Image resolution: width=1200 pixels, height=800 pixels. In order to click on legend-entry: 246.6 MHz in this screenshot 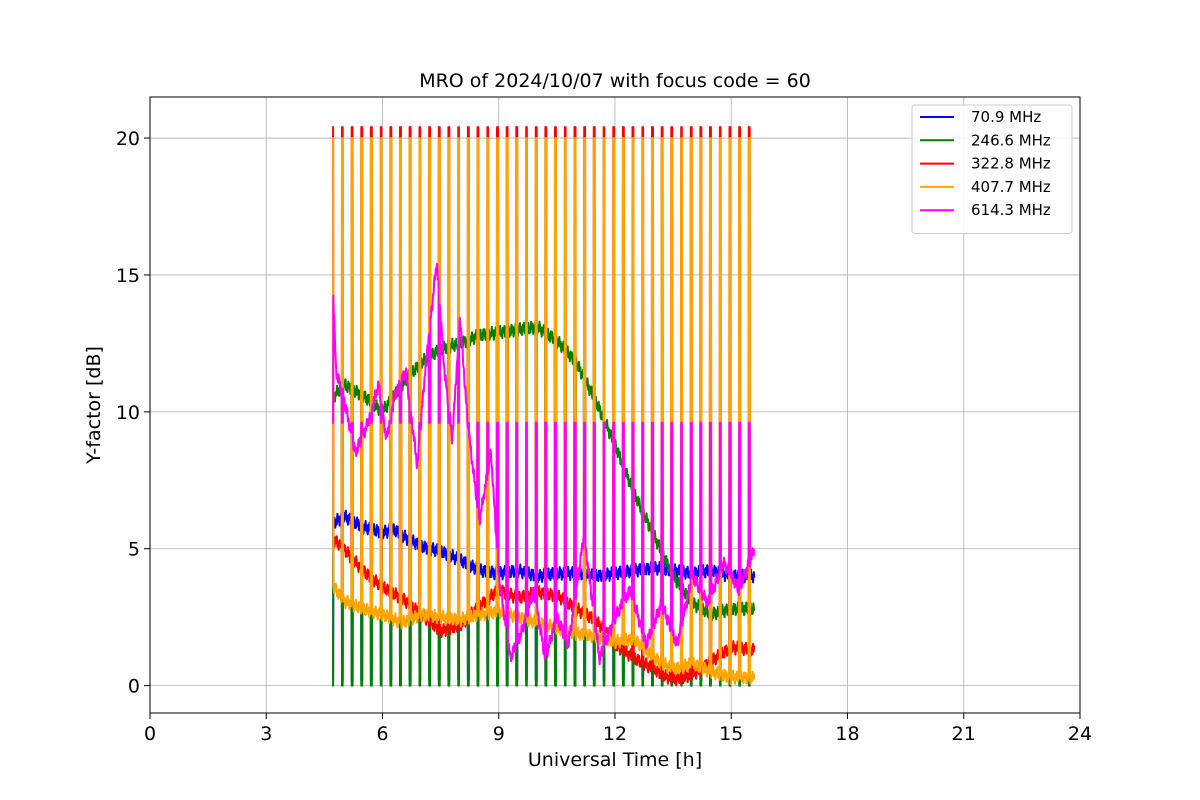, I will do `click(1011, 140)`.